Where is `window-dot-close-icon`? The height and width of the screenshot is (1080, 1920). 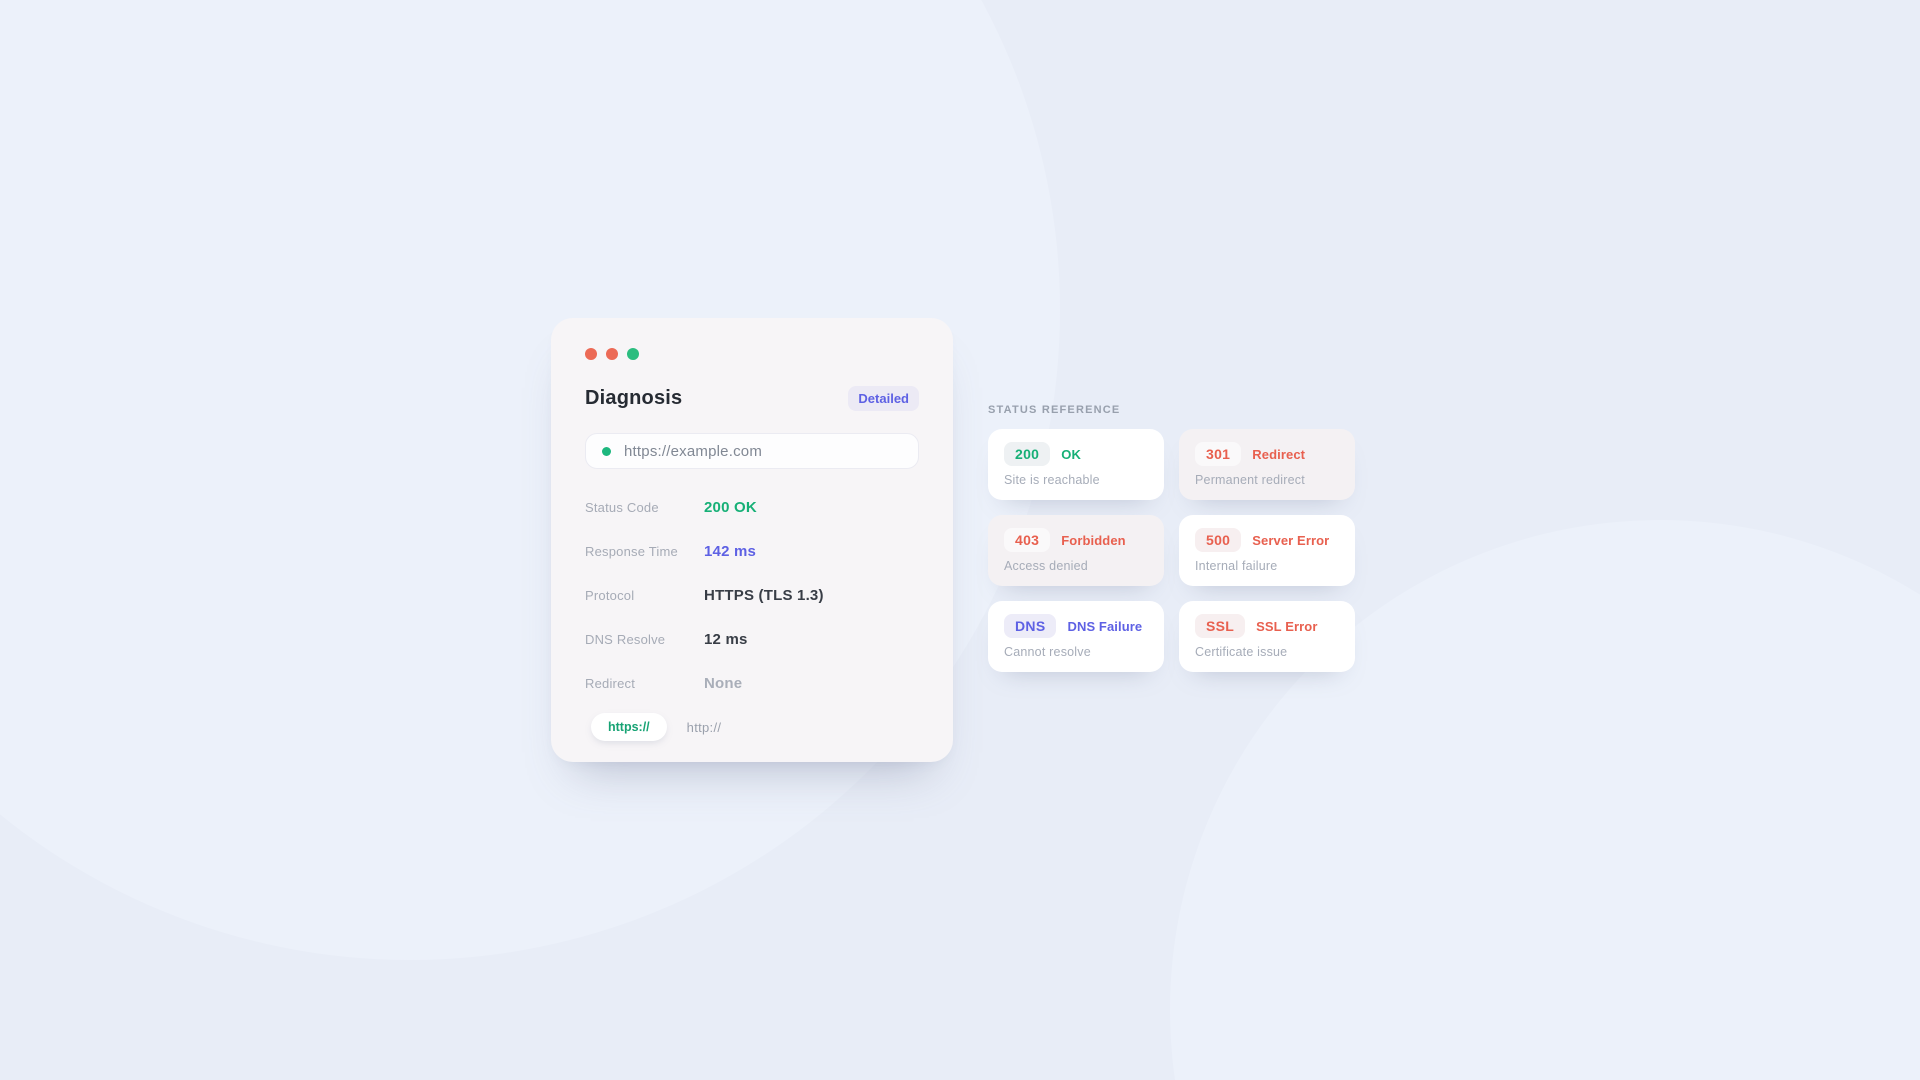 window-dot-close-icon is located at coordinates (591, 354).